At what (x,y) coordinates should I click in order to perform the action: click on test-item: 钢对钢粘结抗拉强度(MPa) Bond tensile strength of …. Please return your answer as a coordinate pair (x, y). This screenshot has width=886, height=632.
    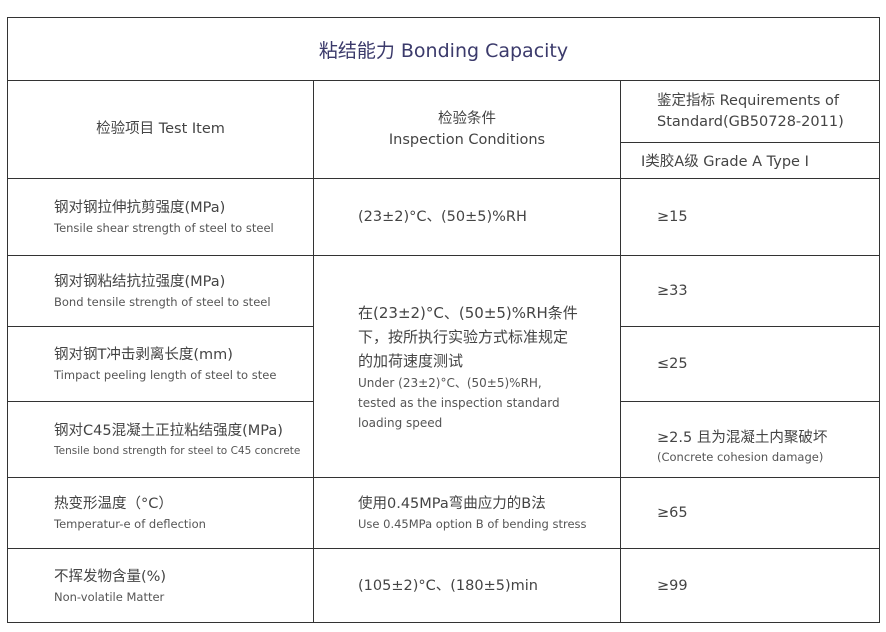
    Looking at the image, I should click on (160, 291).